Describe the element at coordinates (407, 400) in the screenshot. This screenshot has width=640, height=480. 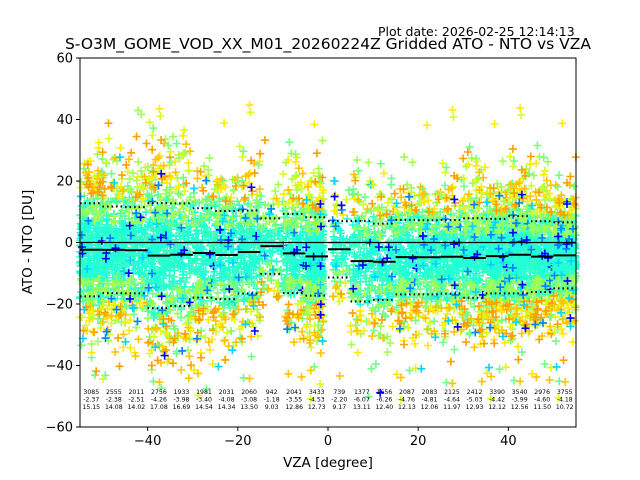
I see `bin-mean-label: -4.76` at that location.